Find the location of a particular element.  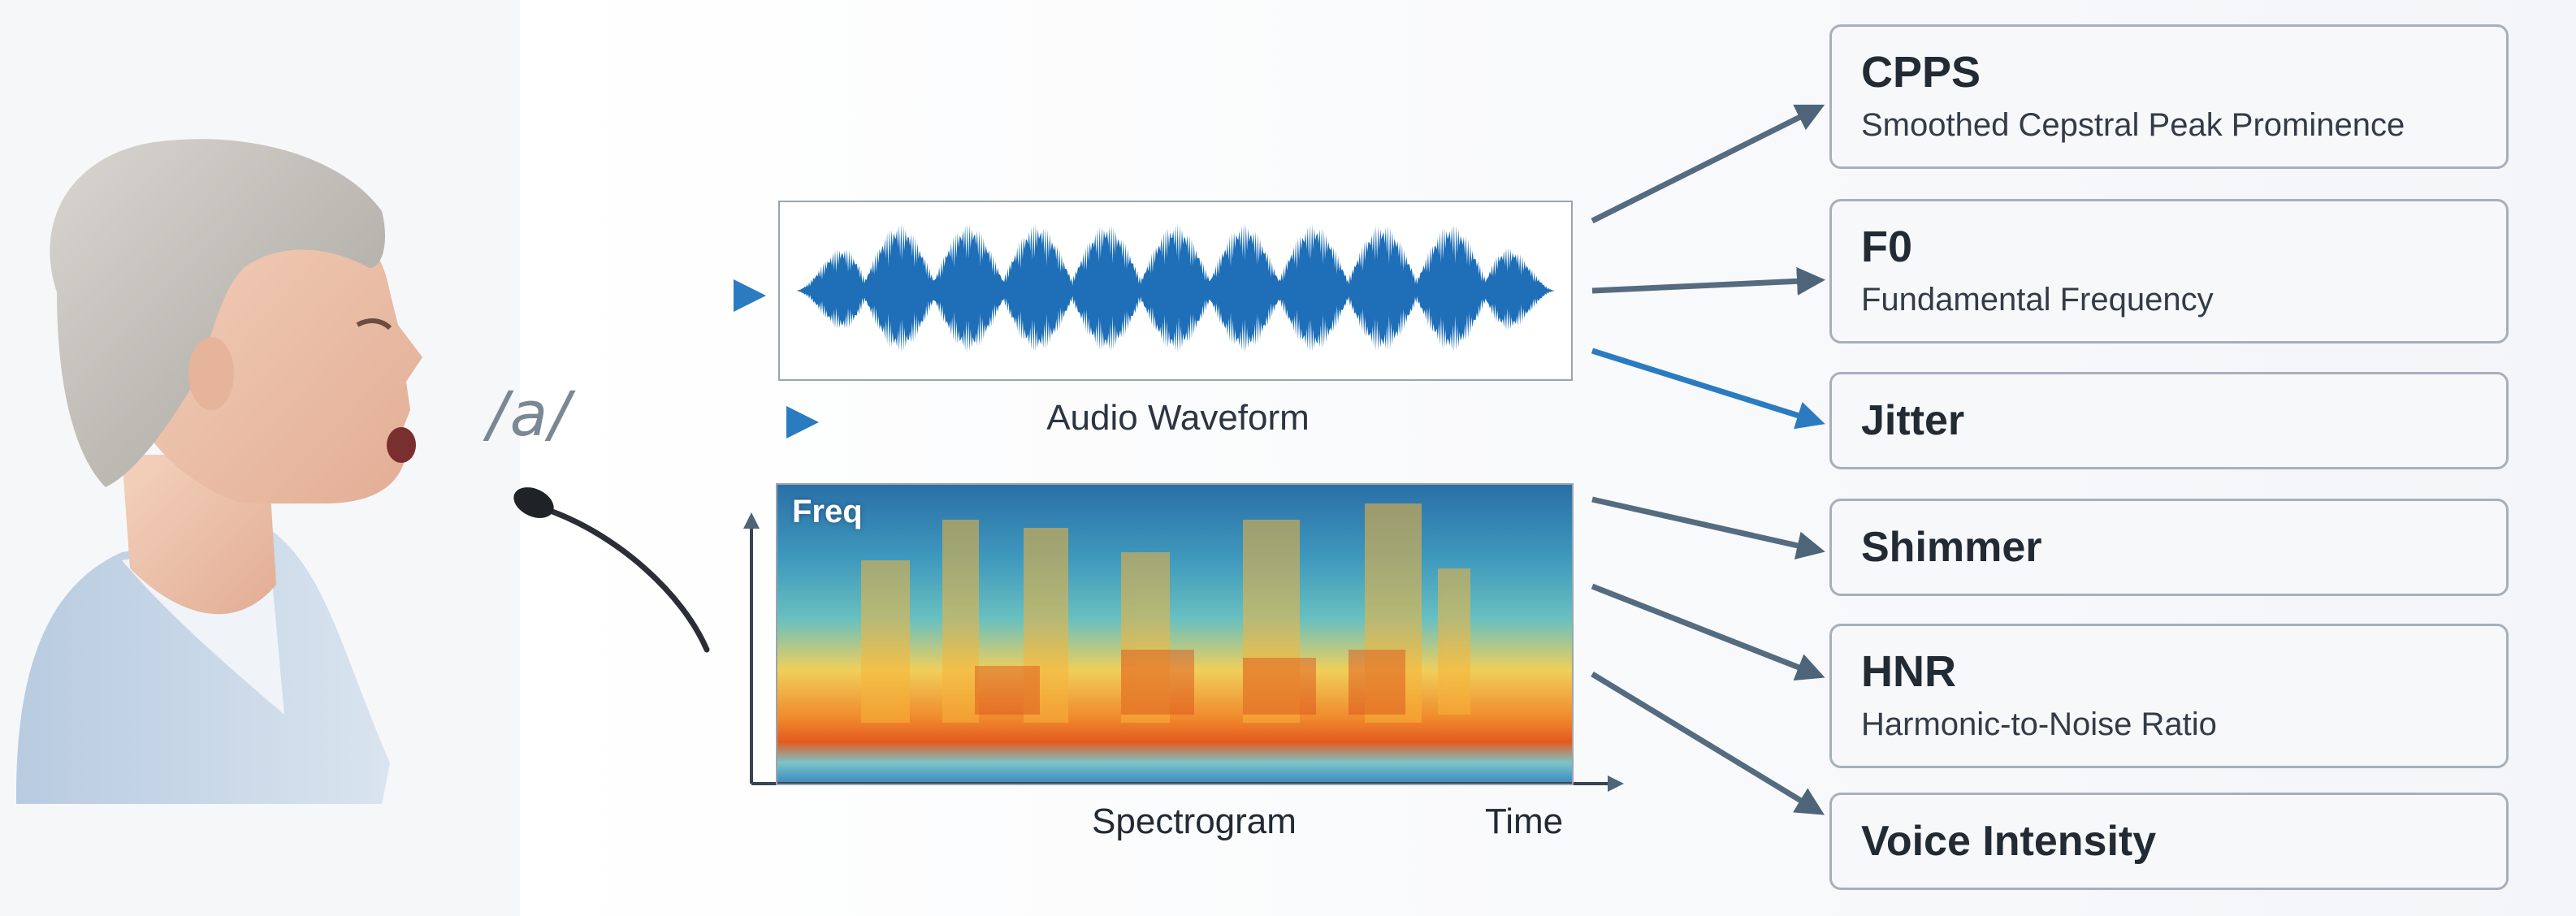

waveform-caption: Audio Waveform is located at coordinates (1178, 418).